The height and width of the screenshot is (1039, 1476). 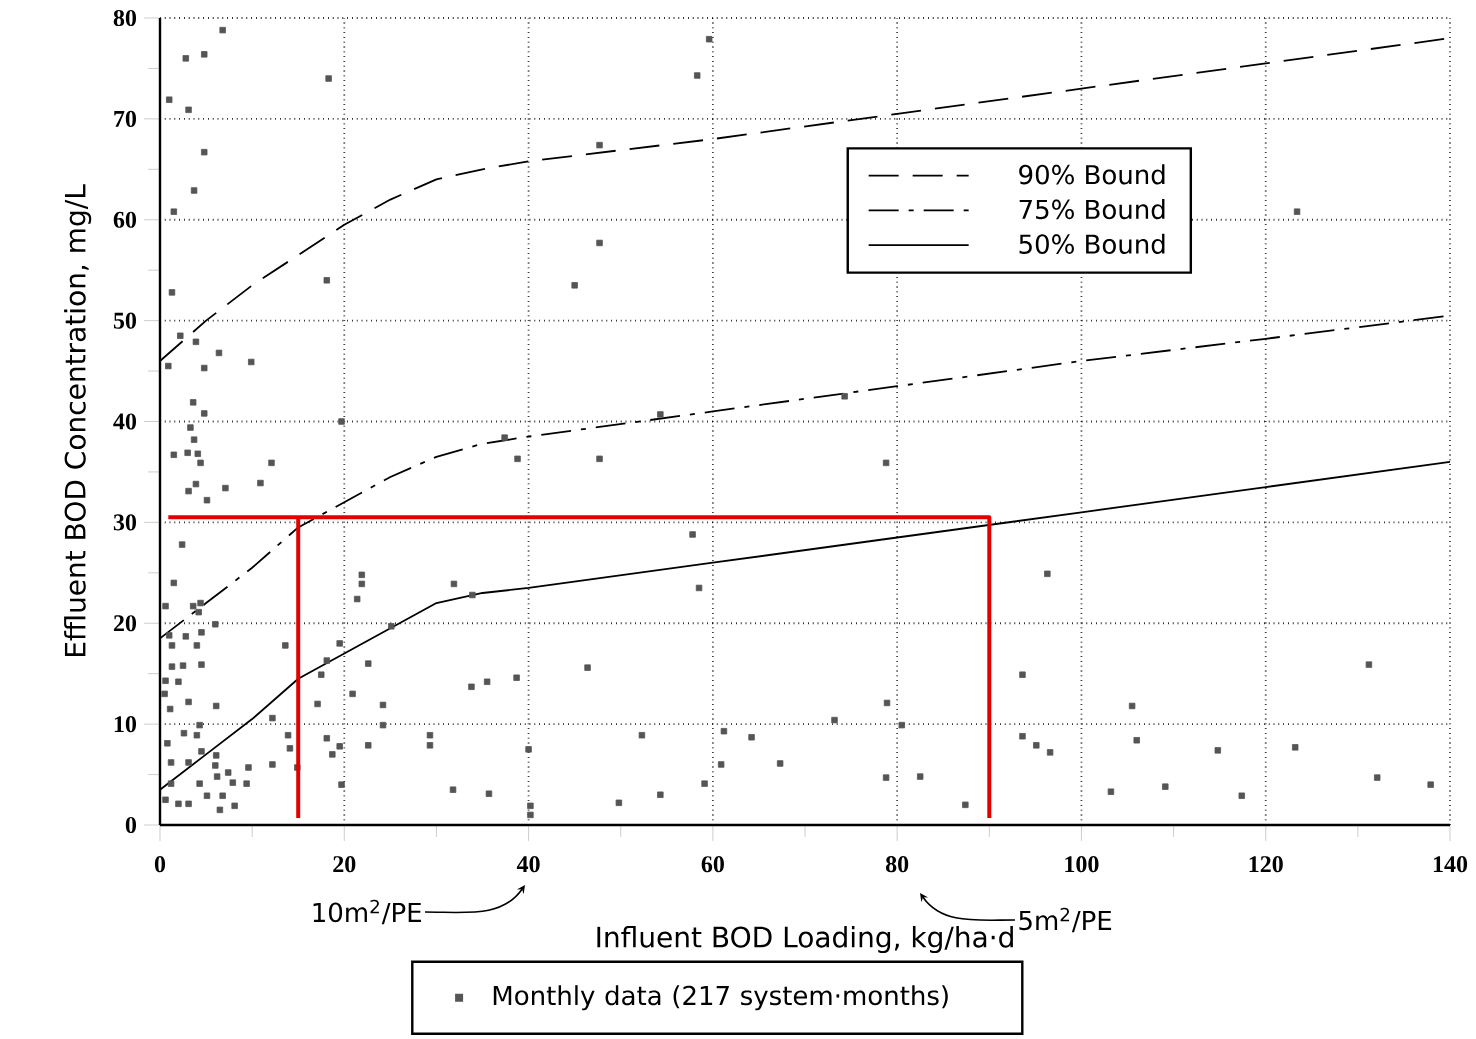 I want to click on legend-label: 75% Bound, so click(x=1092, y=209).